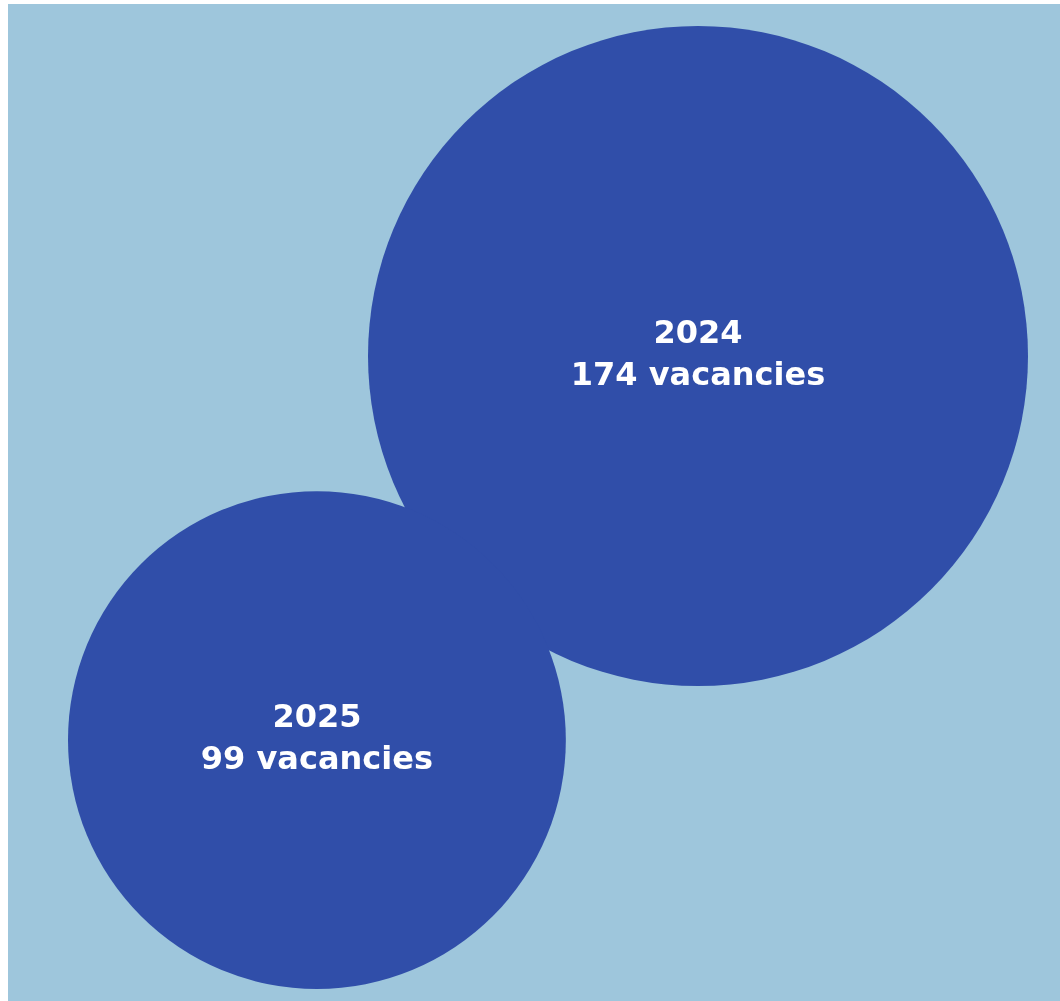 The image size is (1060, 1001). What do you see at coordinates (698, 374) in the screenshot?
I see `data-label: 174 vacancies` at bounding box center [698, 374].